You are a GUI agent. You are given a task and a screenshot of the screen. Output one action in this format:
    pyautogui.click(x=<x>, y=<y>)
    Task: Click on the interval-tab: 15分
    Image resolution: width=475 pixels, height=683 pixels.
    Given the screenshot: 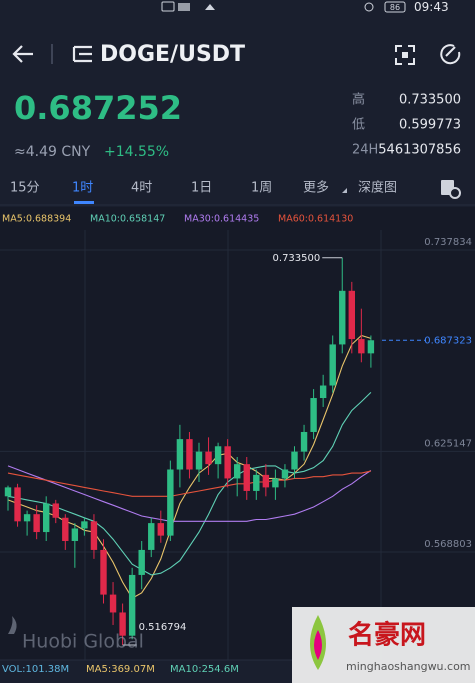 What is the action you would take?
    pyautogui.click(x=25, y=188)
    